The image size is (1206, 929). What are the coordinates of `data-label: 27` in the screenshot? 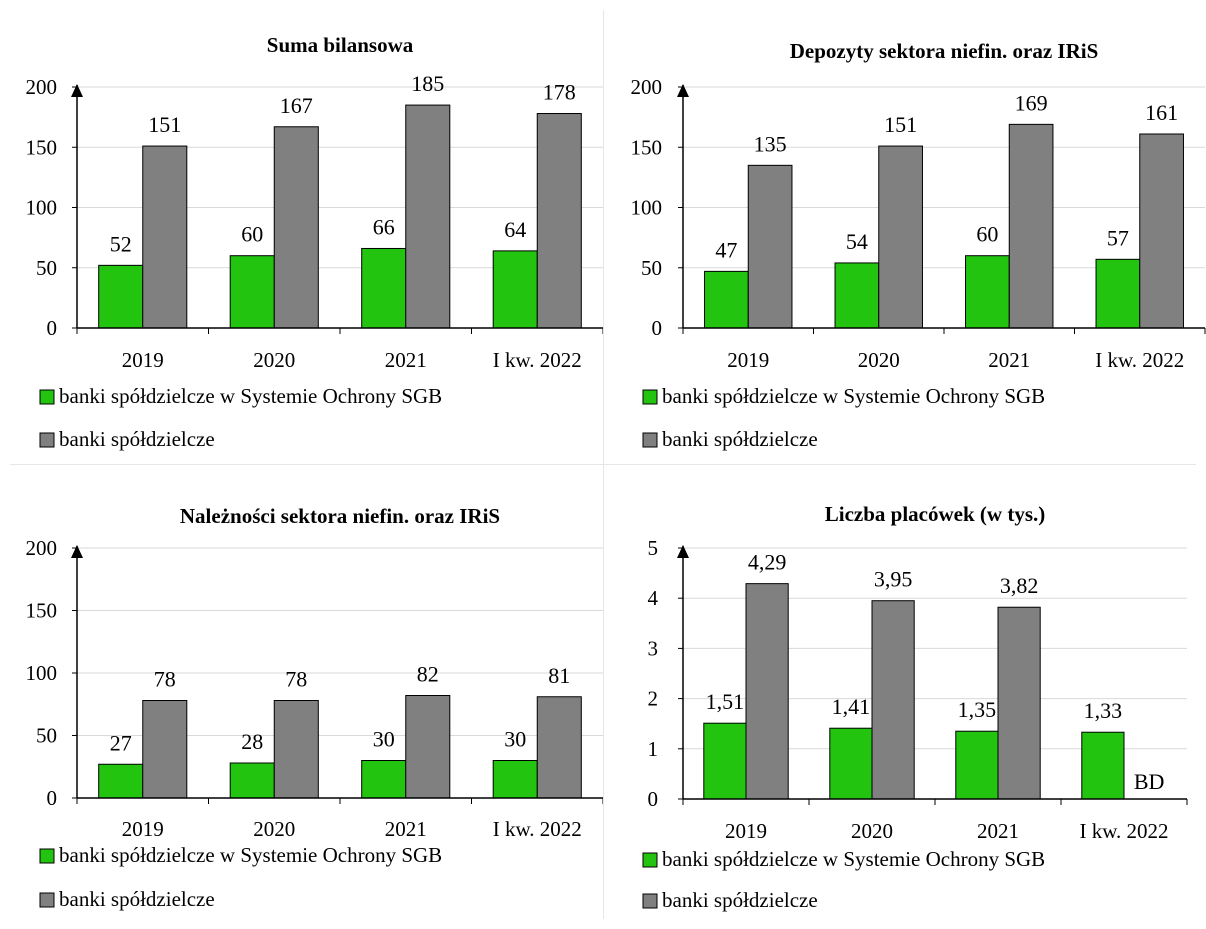 It's located at (121, 742).